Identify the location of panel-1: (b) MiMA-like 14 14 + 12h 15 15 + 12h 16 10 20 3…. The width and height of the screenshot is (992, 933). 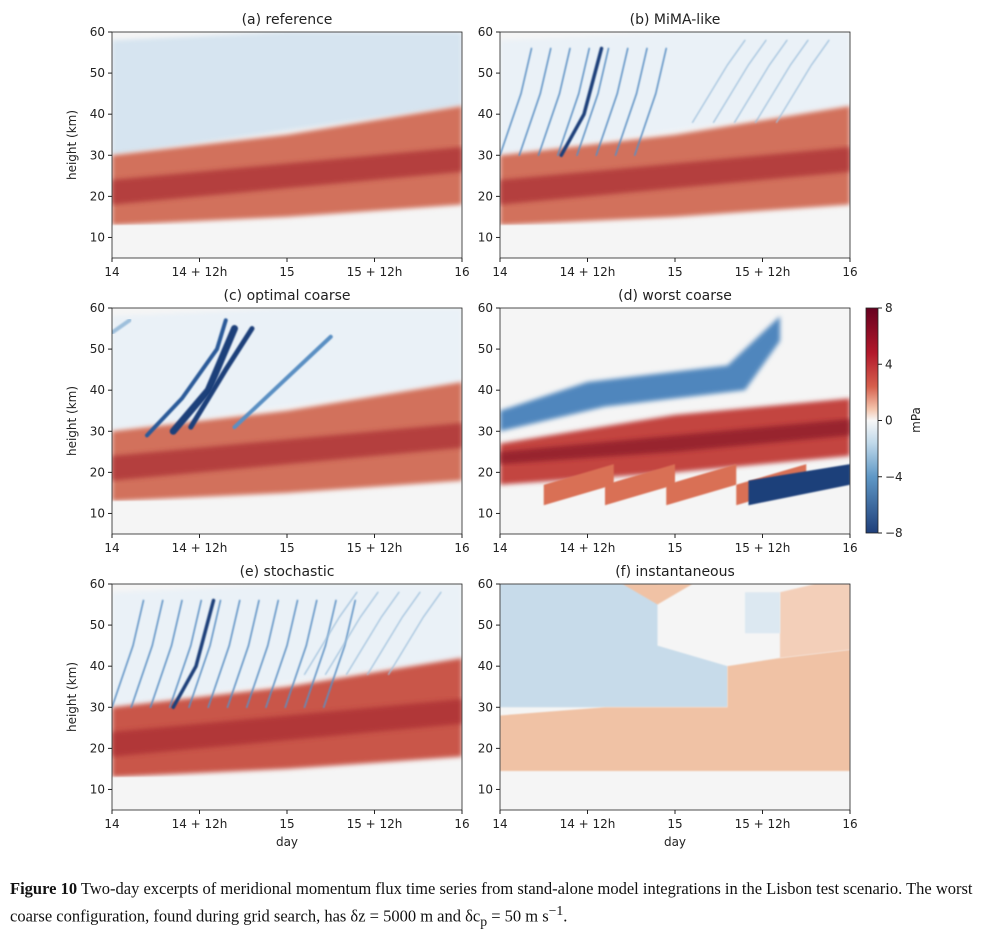
(668, 145).